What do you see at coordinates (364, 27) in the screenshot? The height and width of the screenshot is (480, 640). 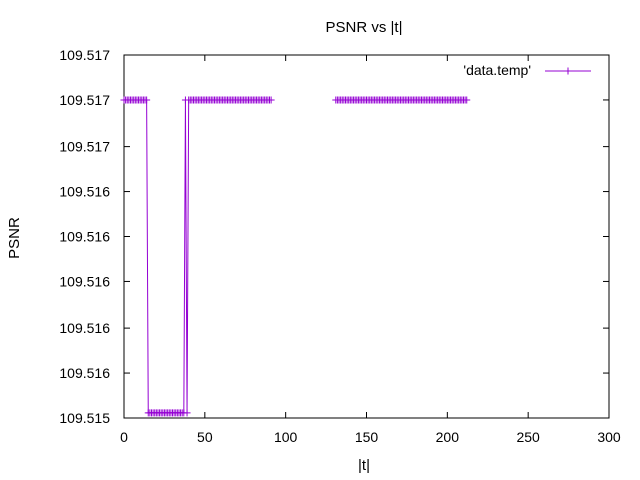 I see `chart-title: PSNR vs |t|` at bounding box center [364, 27].